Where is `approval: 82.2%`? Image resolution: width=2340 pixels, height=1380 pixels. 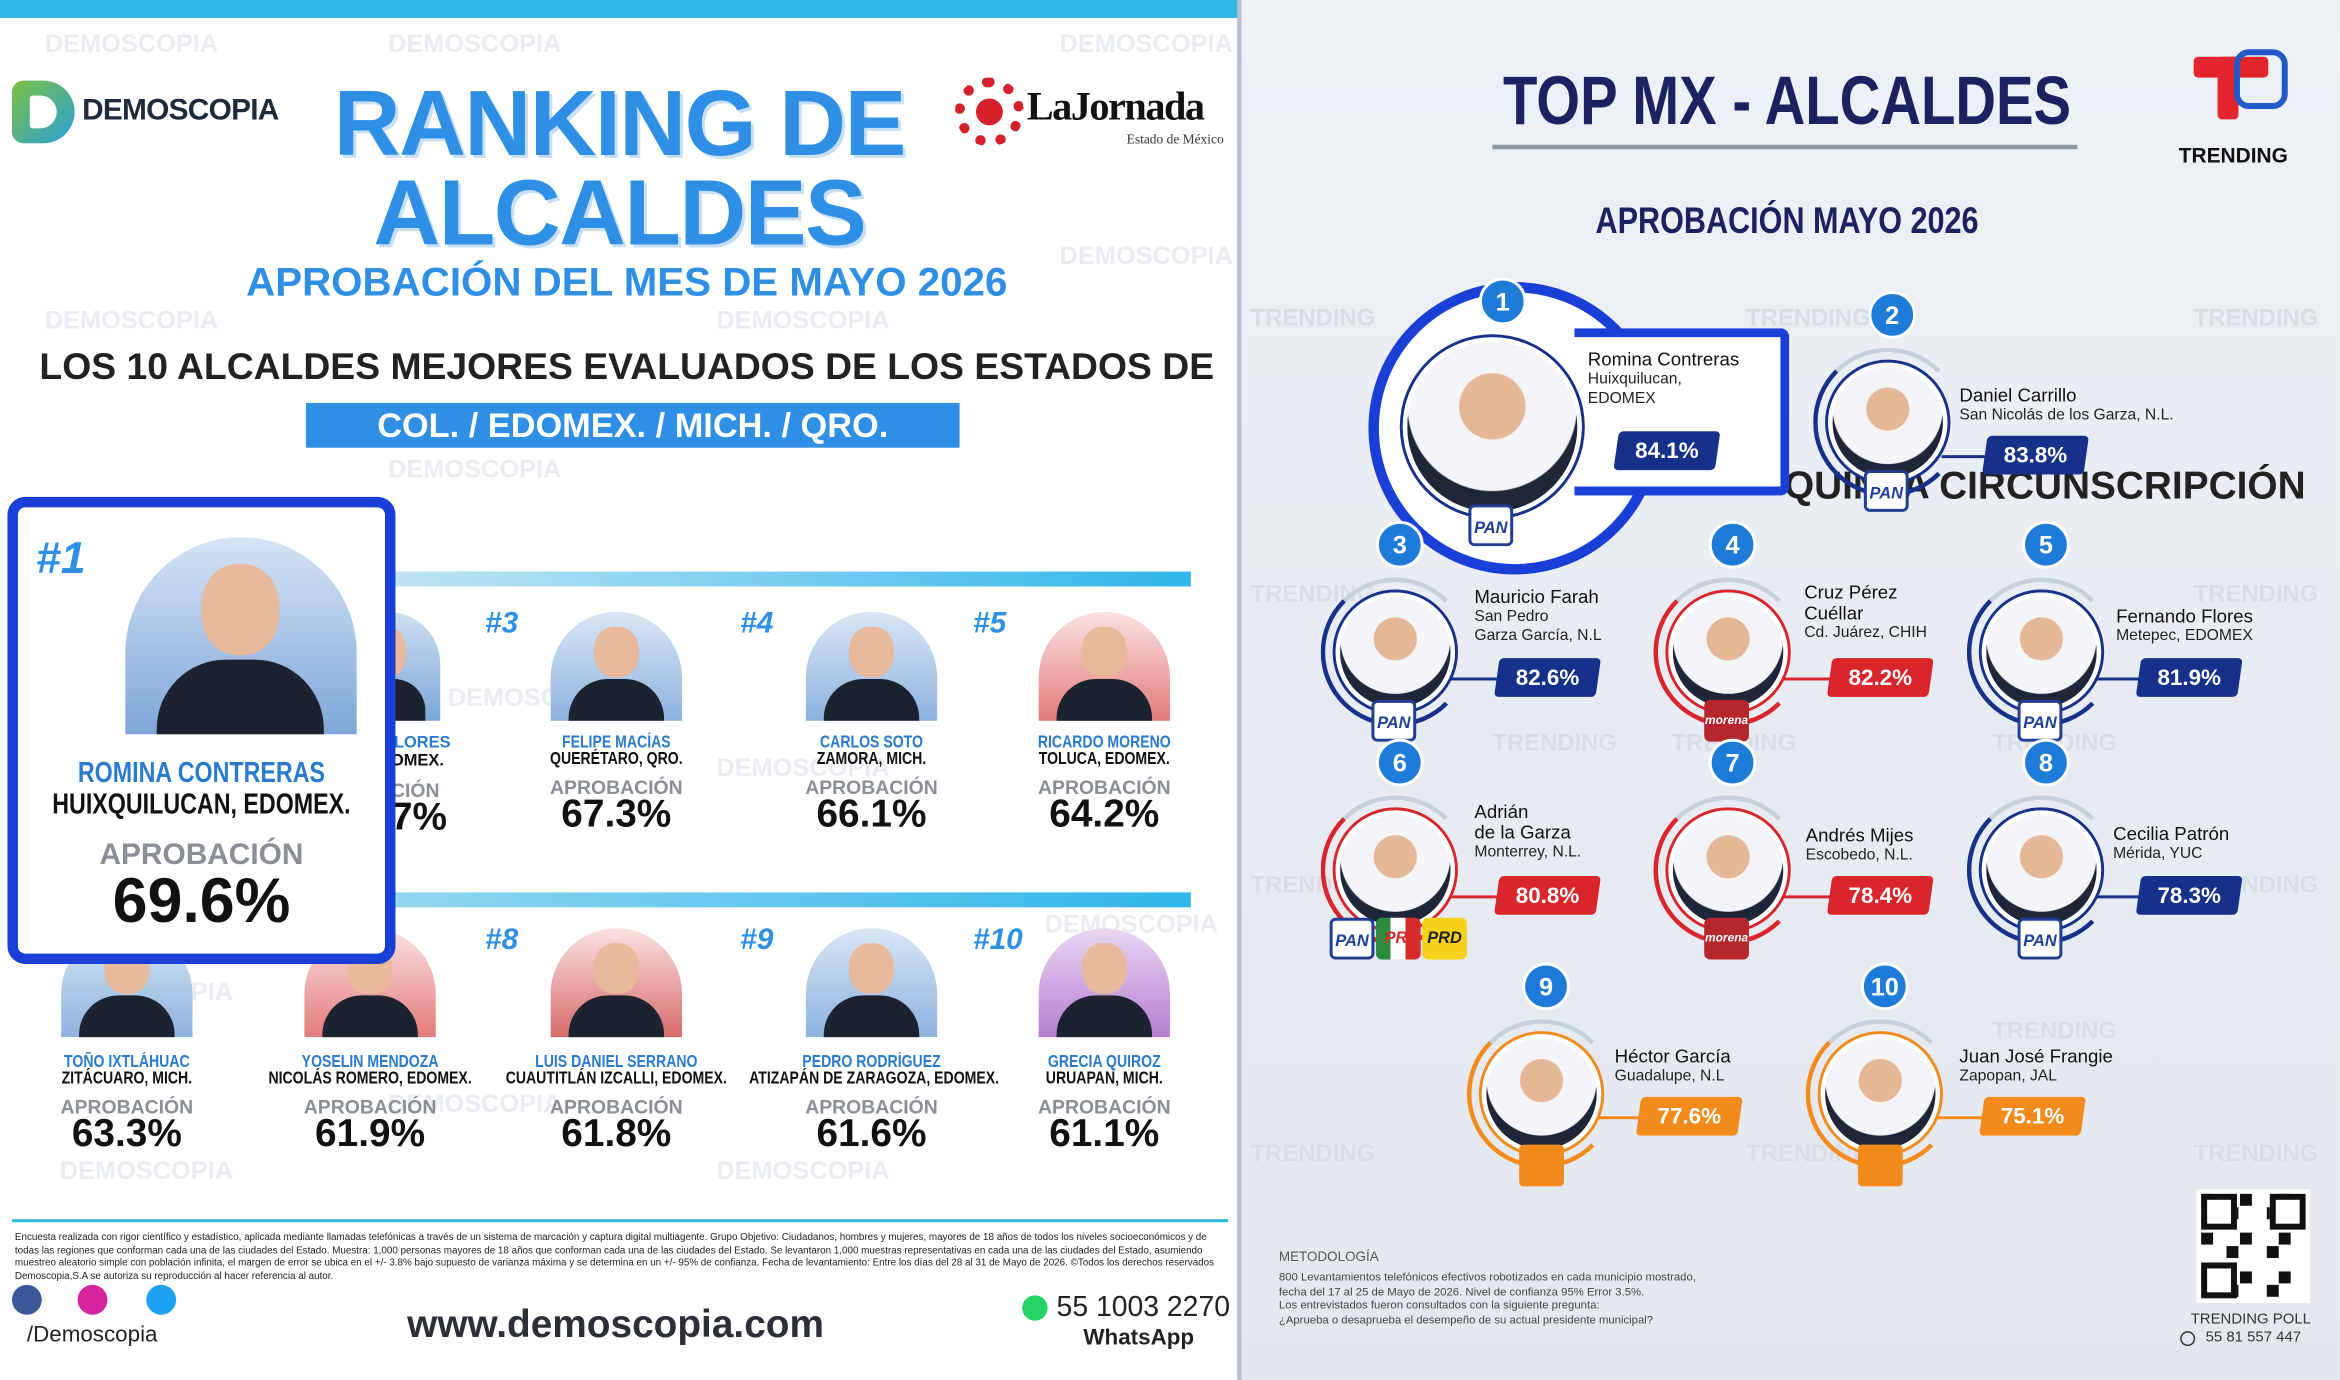
approval: 82.2% is located at coordinates (1880, 678).